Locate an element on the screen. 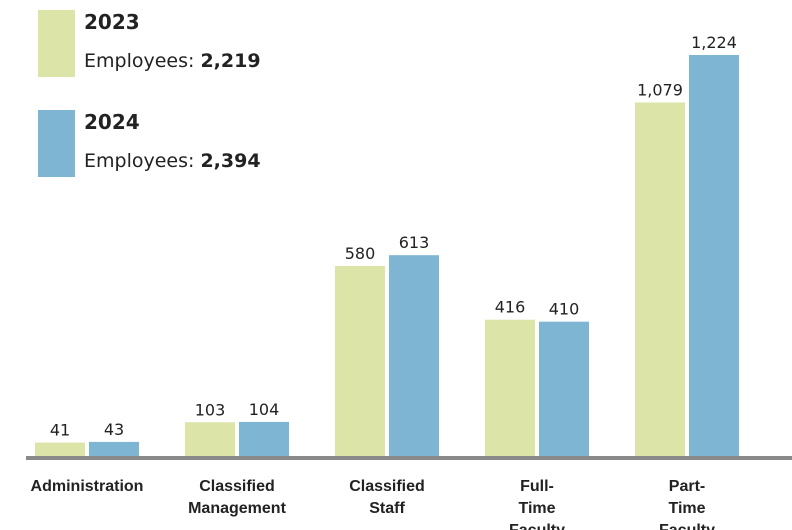  data-label: 43 is located at coordinates (114, 429).